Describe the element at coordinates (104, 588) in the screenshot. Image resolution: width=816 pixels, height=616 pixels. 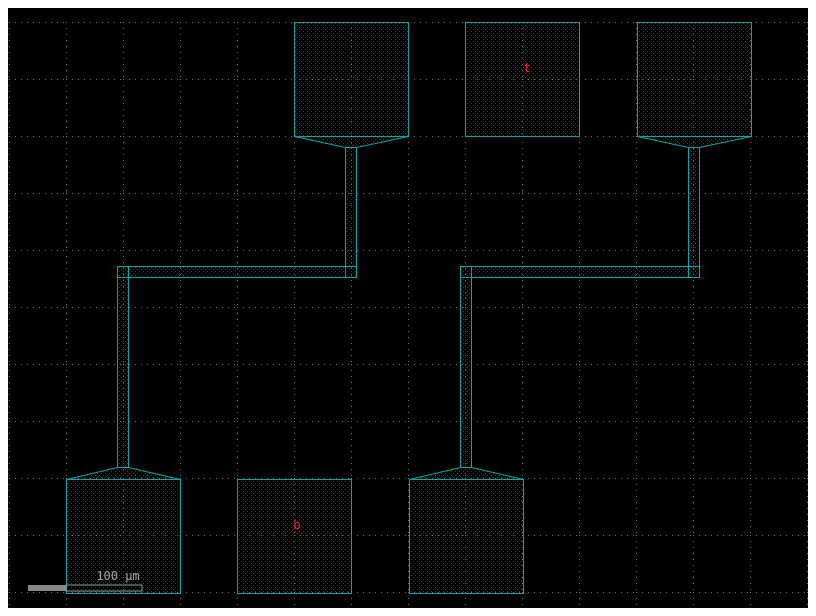
I see `scale-bar-outline` at that location.